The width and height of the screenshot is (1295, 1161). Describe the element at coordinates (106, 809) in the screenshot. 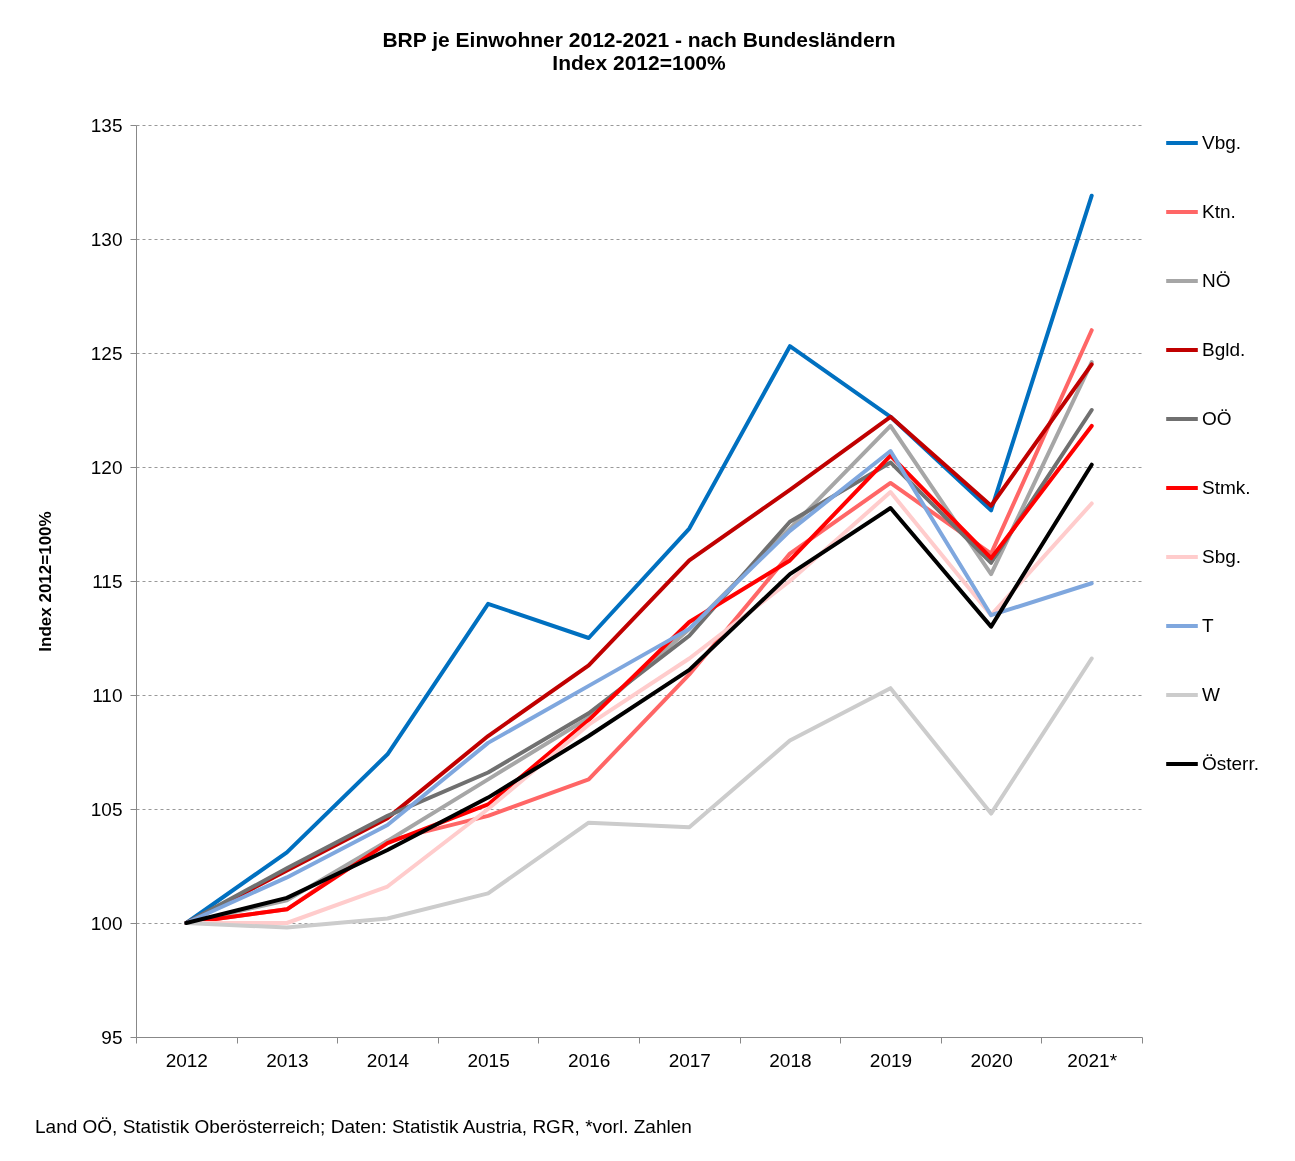

I see `y-tick-label: 105` at that location.